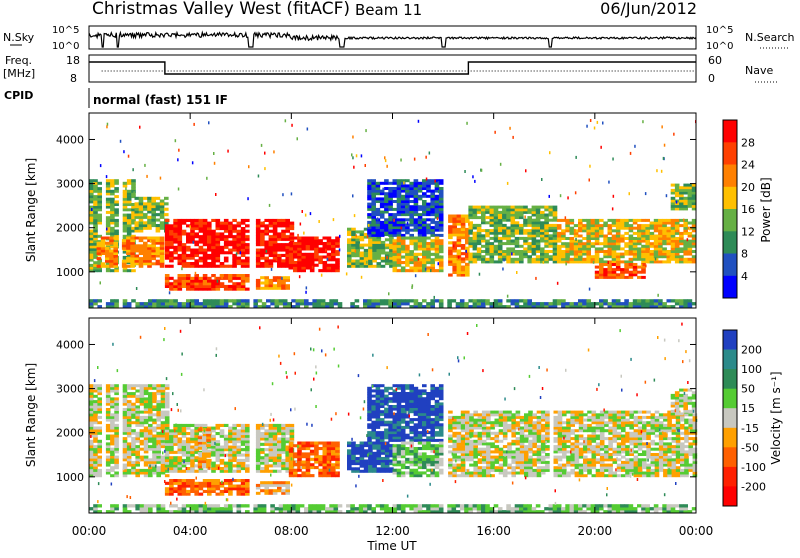 Image resolution: width=800 pixels, height=558 pixels. I want to click on y-tick-label: 4000, so click(70, 139).